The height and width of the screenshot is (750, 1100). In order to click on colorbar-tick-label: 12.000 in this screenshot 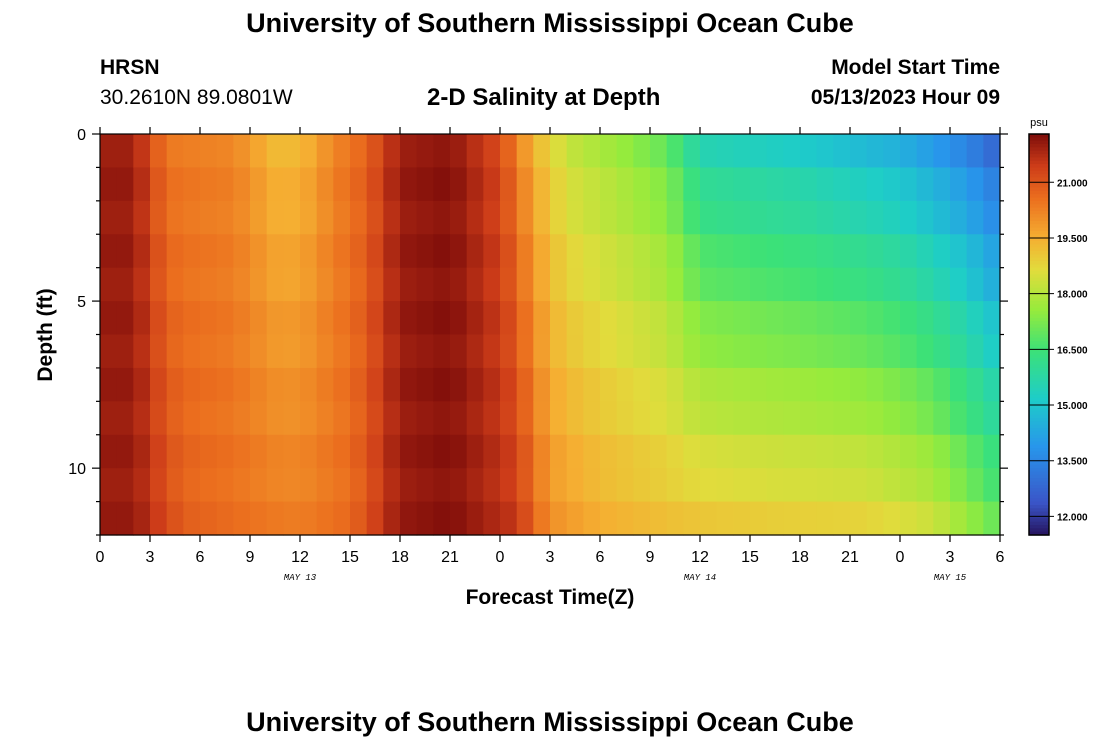, I will do `click(1072, 517)`.